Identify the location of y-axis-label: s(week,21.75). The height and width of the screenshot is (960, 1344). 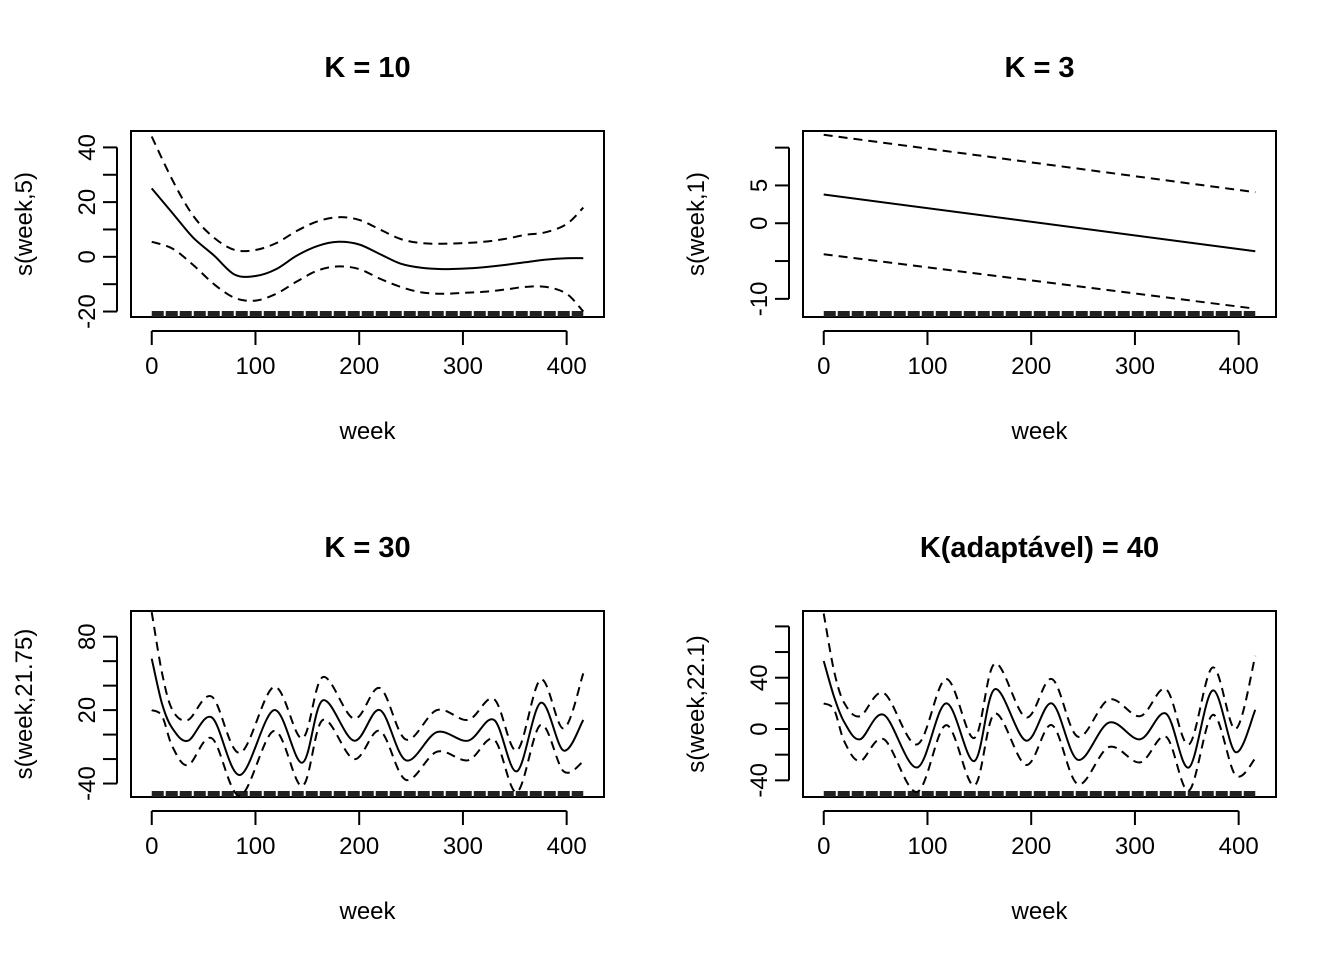
(24, 704).